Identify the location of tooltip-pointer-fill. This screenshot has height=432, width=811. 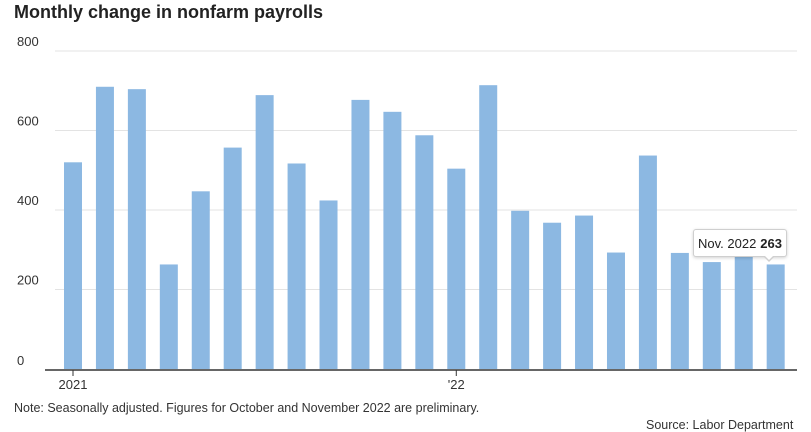
(769, 257).